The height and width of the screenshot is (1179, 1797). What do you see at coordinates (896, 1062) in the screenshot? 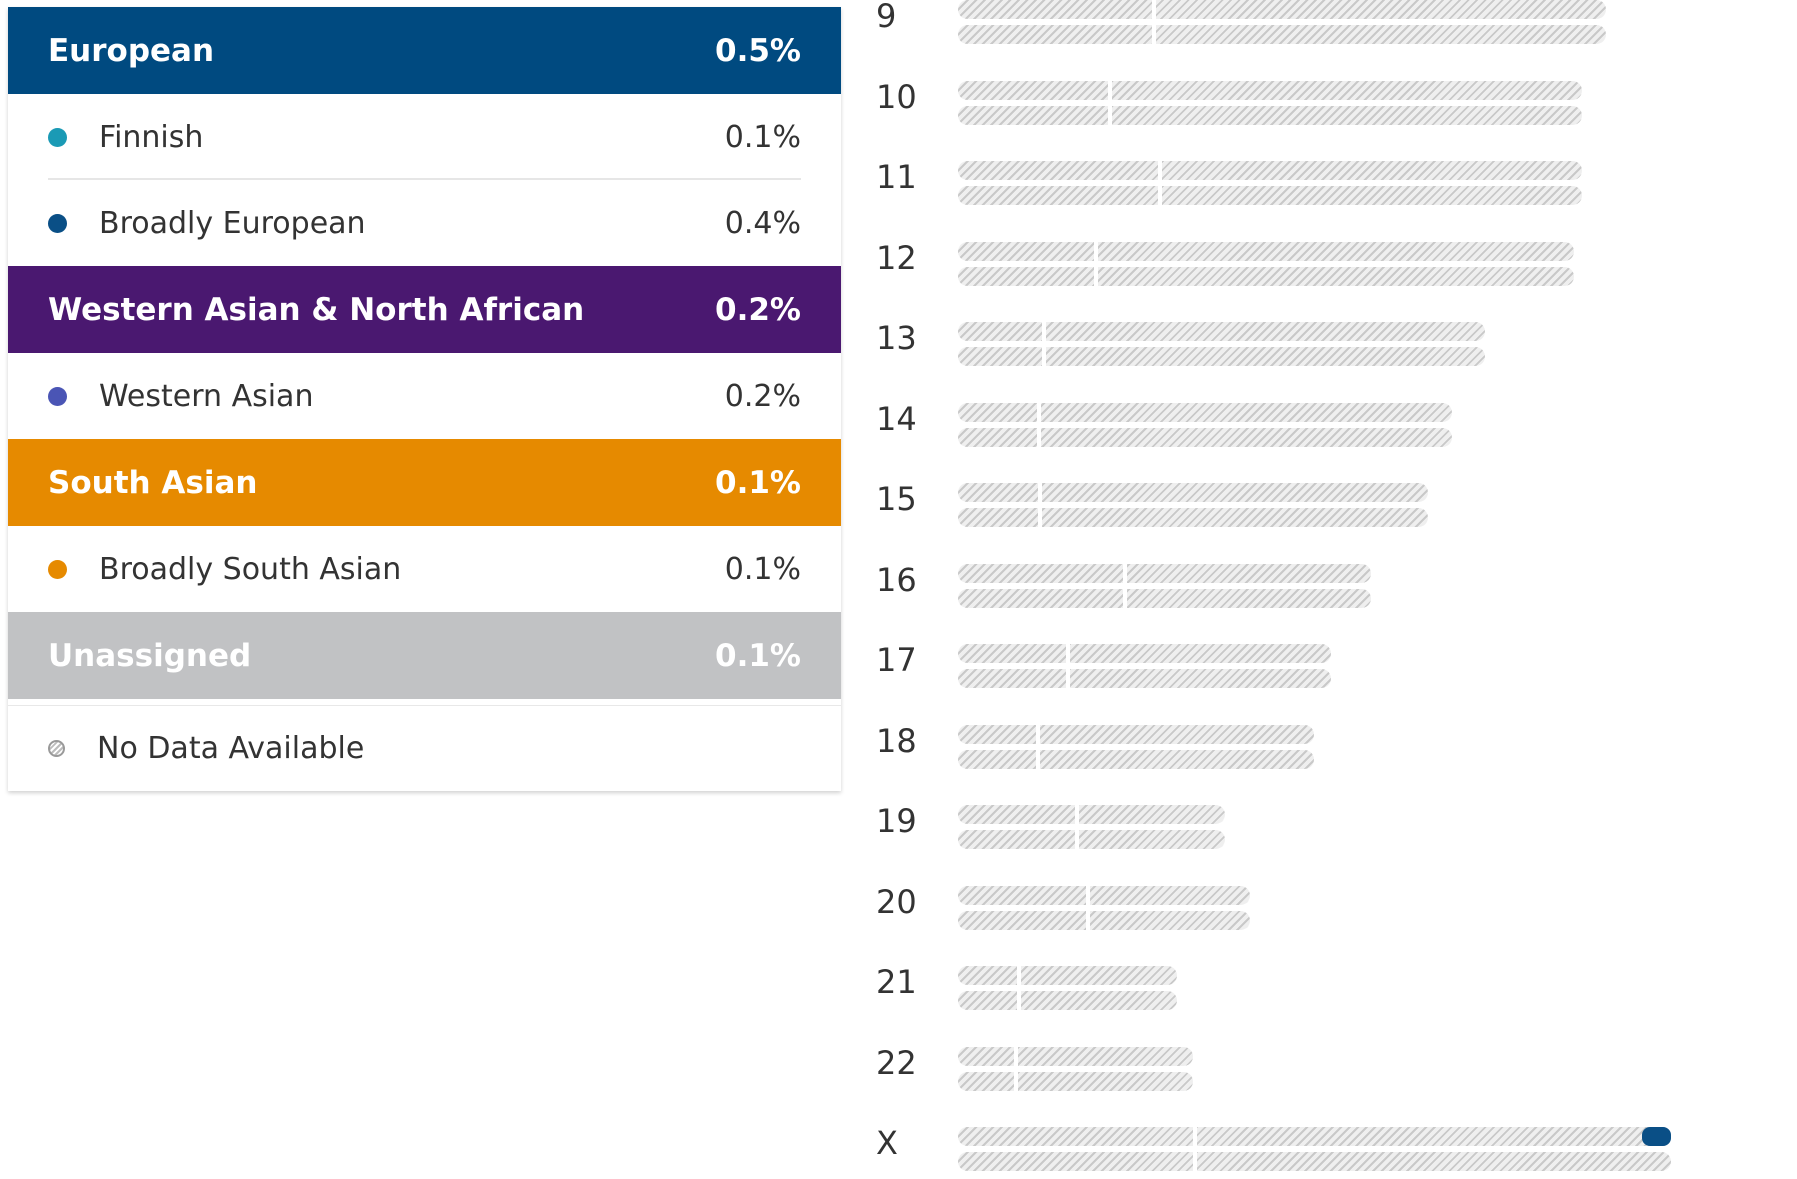
I see `chromosome-label: 22` at bounding box center [896, 1062].